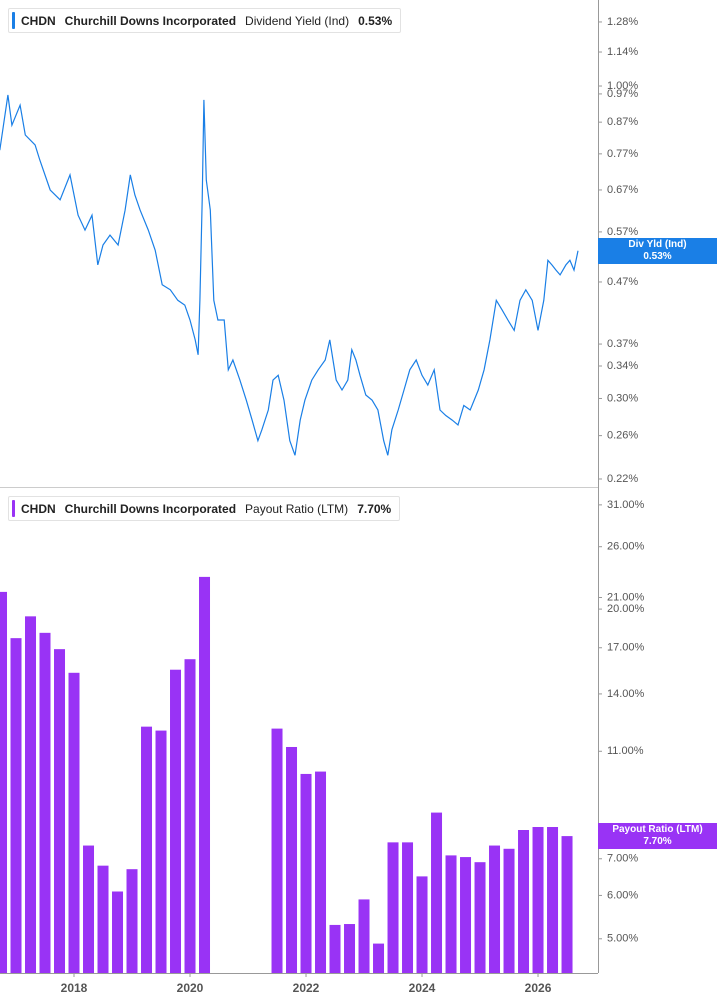  I want to click on y-tick-label: 0.30%, so click(622, 398).